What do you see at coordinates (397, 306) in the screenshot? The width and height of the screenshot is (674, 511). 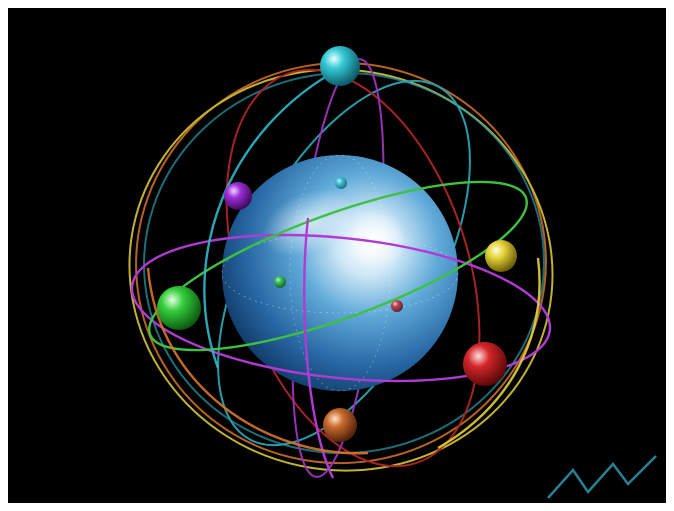 I see `inner-red-dot` at bounding box center [397, 306].